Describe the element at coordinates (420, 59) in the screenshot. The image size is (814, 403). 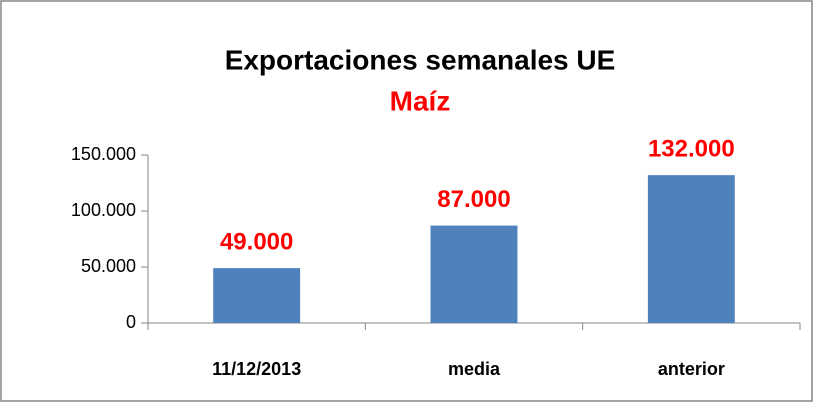
I see `chart-title: Exportaciones semanales UE` at that location.